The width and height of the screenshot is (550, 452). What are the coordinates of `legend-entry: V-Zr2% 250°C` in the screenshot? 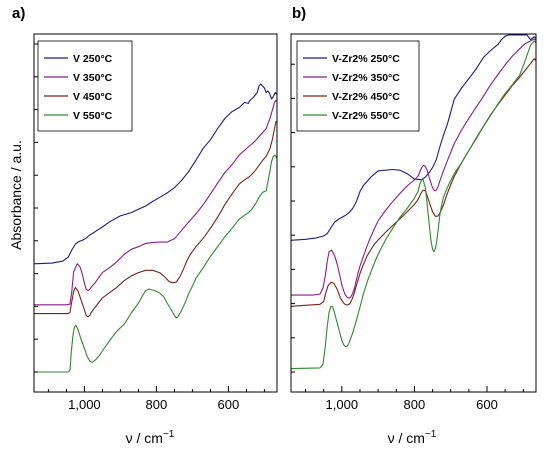 It's located at (366, 59).